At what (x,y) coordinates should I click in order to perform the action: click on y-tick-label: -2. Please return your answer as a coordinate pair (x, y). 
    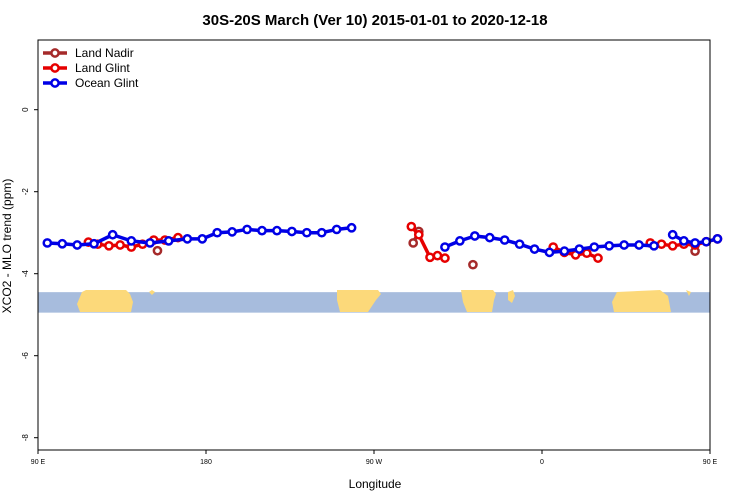
    Looking at the image, I should click on (25, 192).